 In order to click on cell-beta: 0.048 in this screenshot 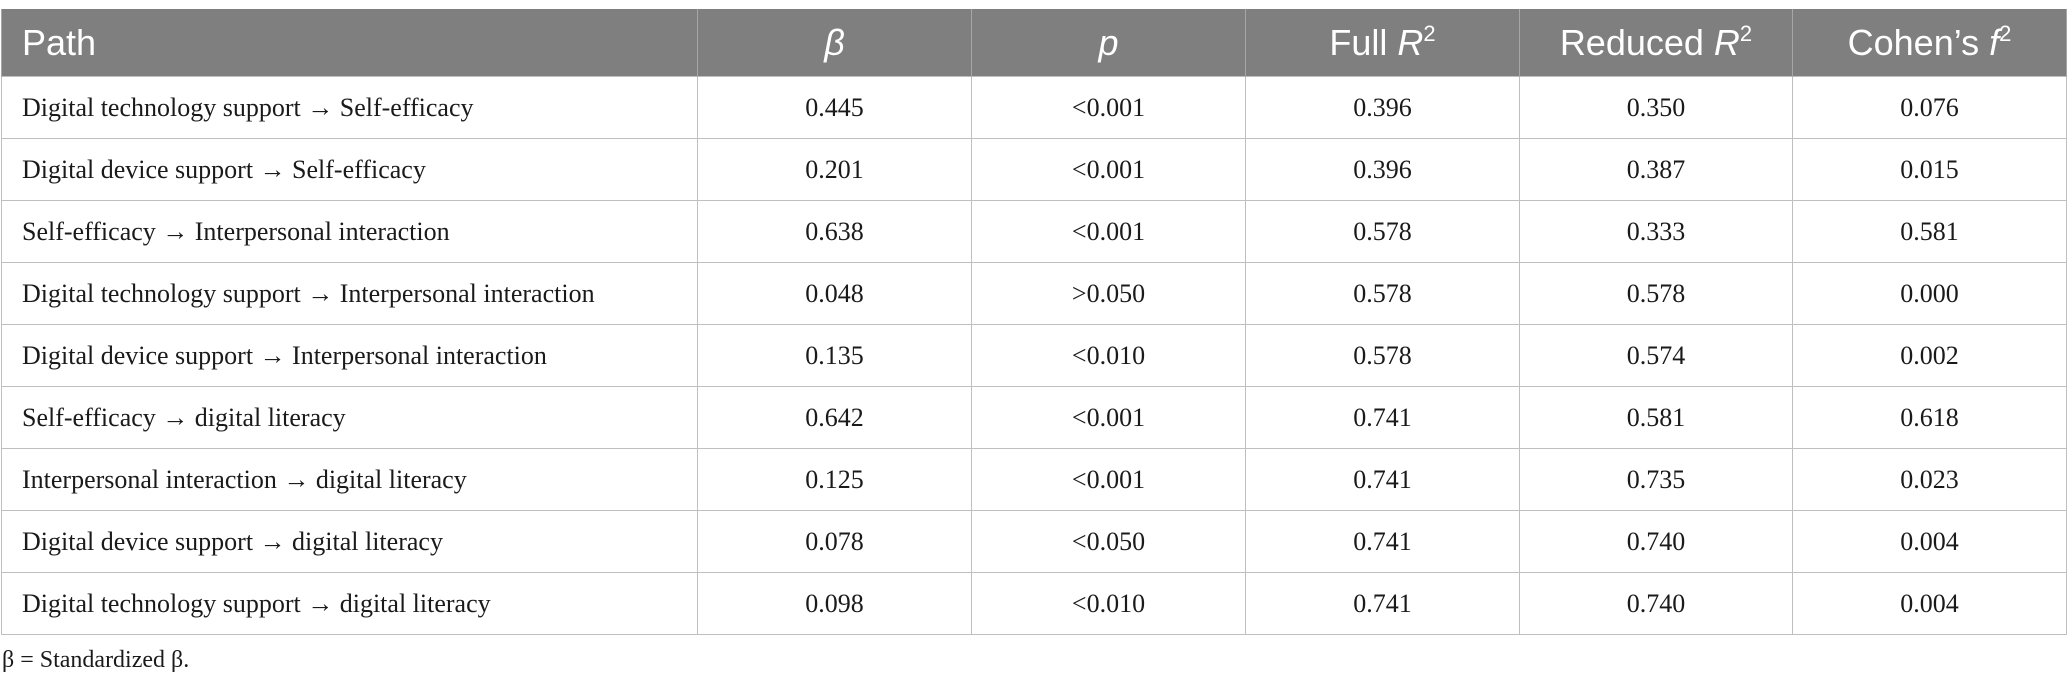, I will do `click(834, 293)`.